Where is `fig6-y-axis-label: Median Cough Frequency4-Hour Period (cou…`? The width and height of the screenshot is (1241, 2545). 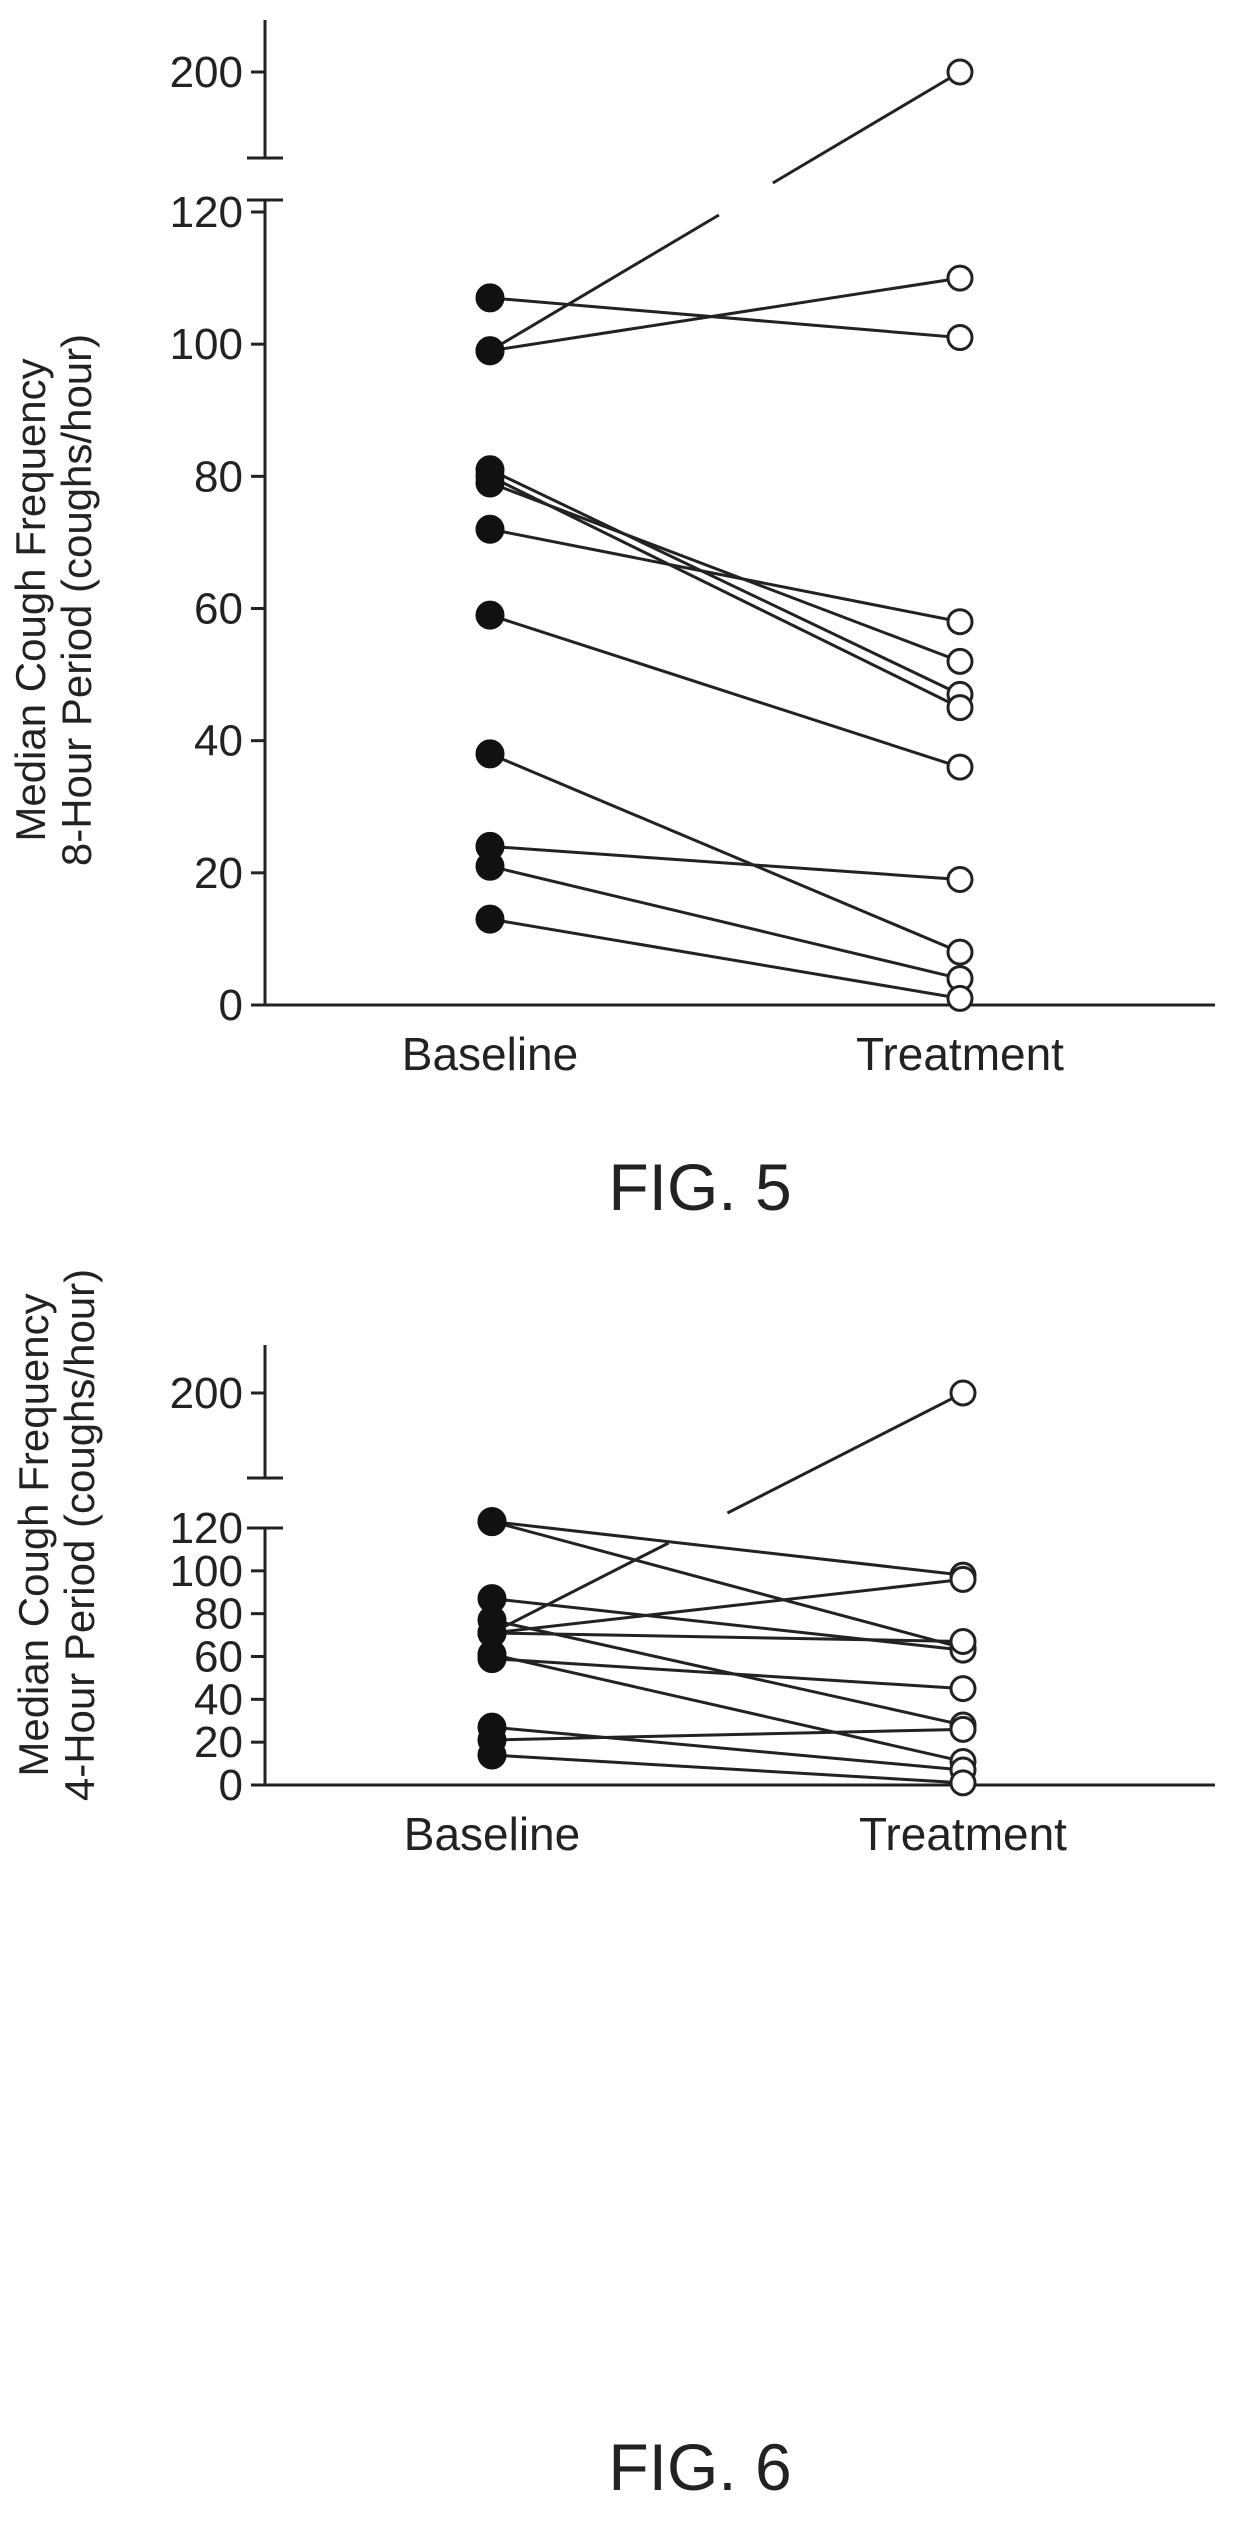 fig6-y-axis-label: Median Cough Frequency4-Hour Period (cou… is located at coordinates (56, 1535).